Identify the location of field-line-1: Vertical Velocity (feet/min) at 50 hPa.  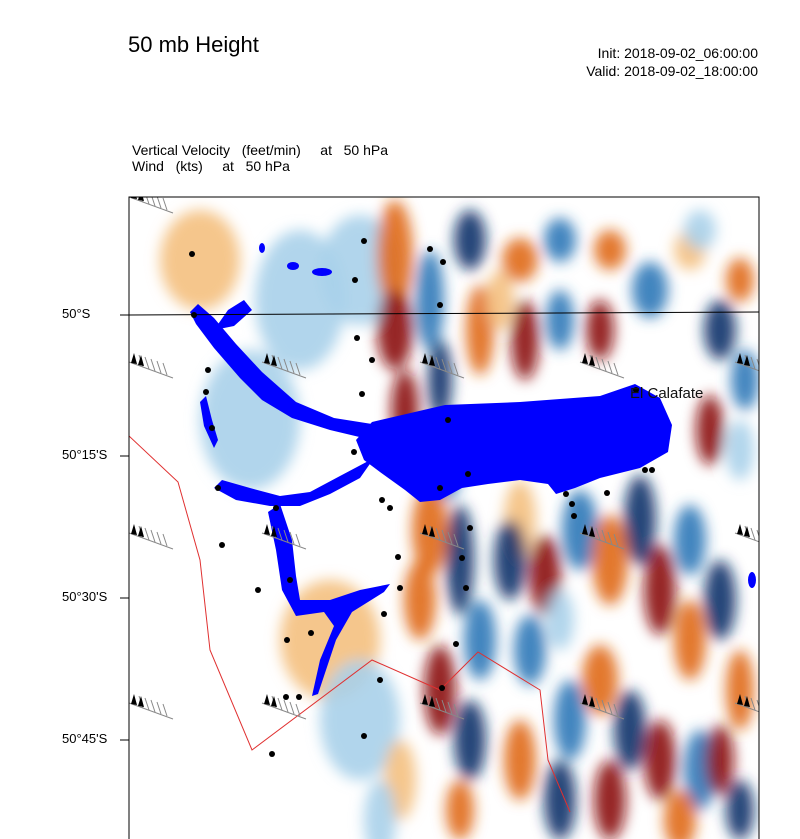
(260, 150).